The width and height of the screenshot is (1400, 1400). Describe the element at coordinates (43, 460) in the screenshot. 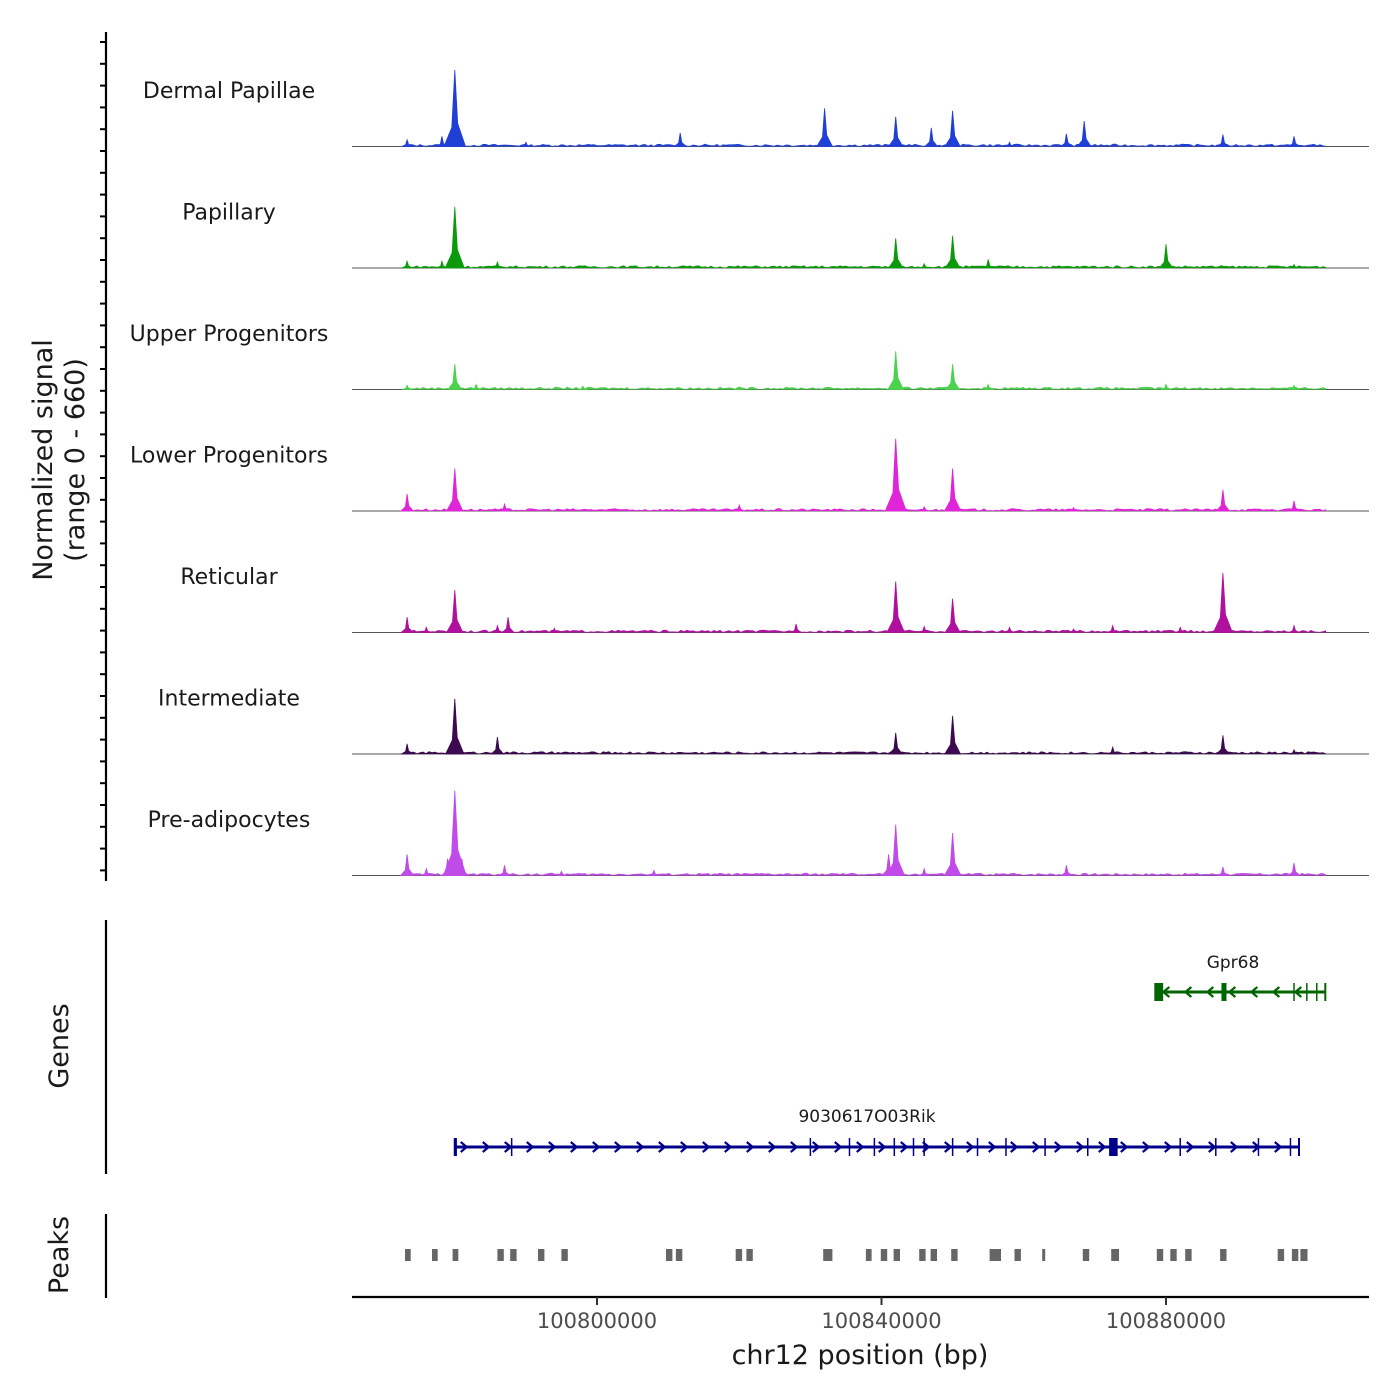

I see `coverage-ylabel-line1: Normalized signal` at that location.